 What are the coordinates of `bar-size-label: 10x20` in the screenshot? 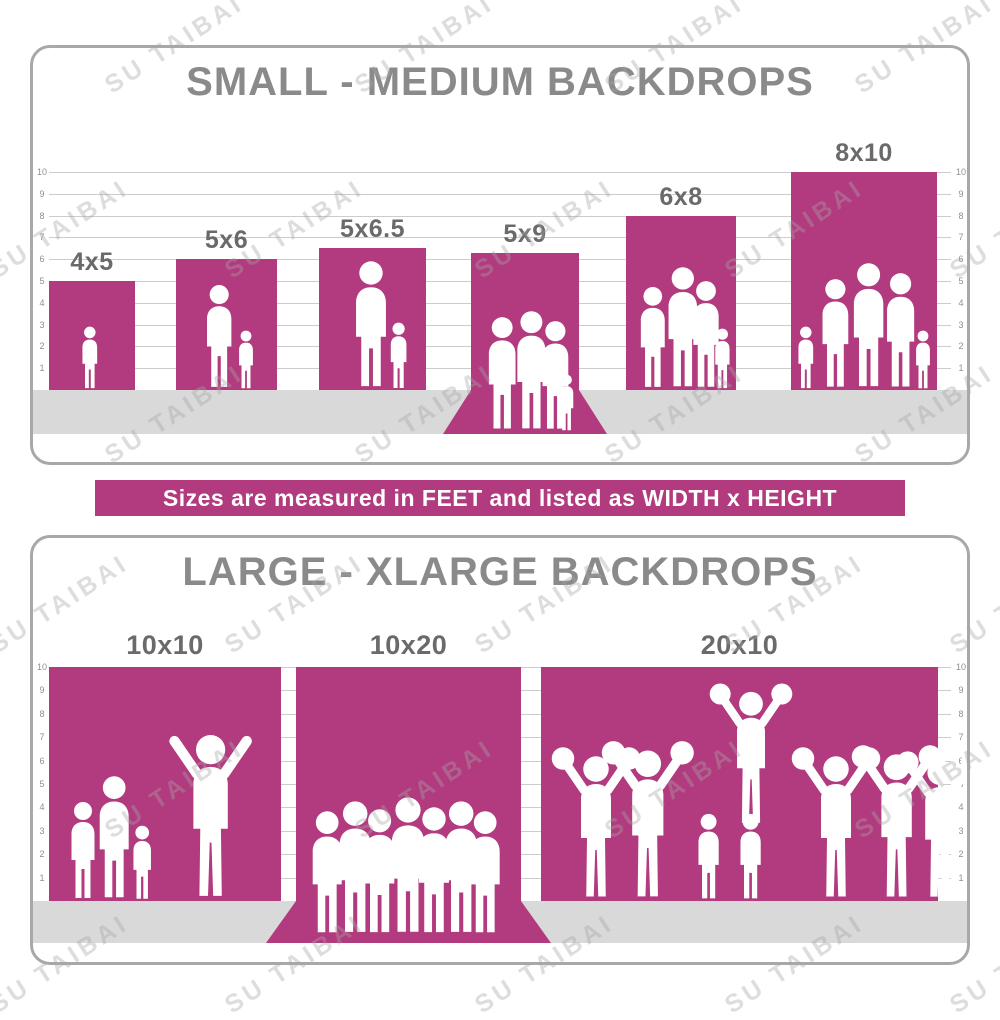 It's located at (408, 645).